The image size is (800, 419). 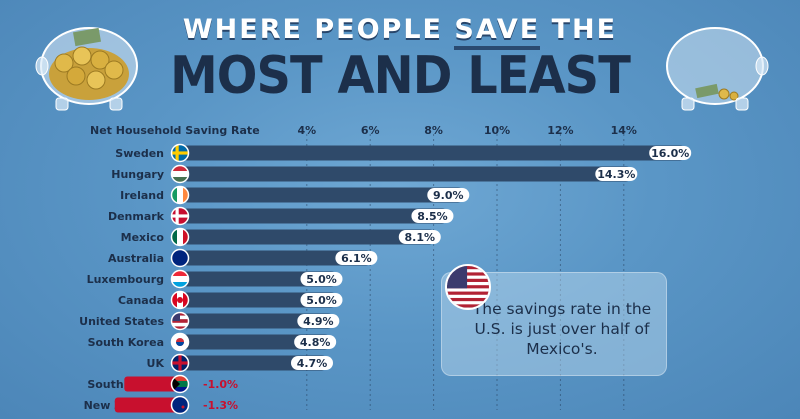 I want to click on hungary-flag-icon, so click(x=180, y=174).